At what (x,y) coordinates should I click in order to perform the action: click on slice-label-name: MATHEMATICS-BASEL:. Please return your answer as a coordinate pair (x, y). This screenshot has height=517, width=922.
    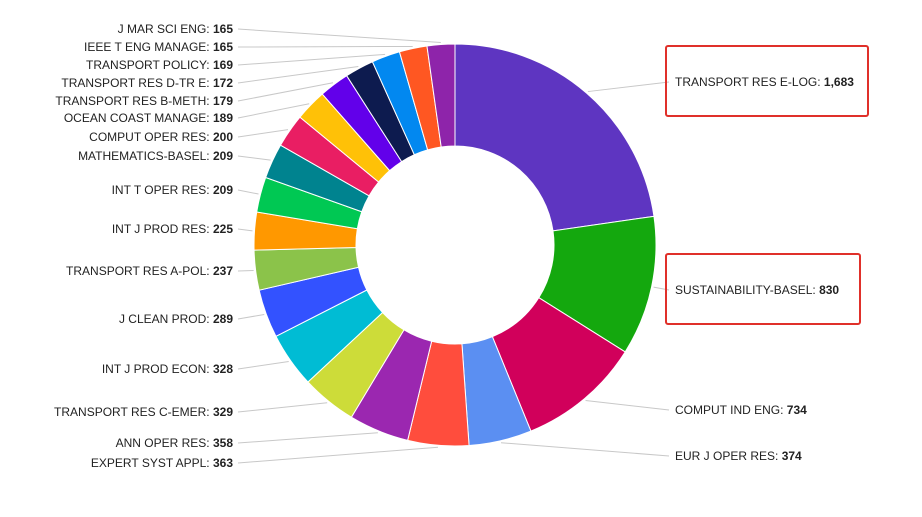
    Looking at the image, I should click on (145, 156).